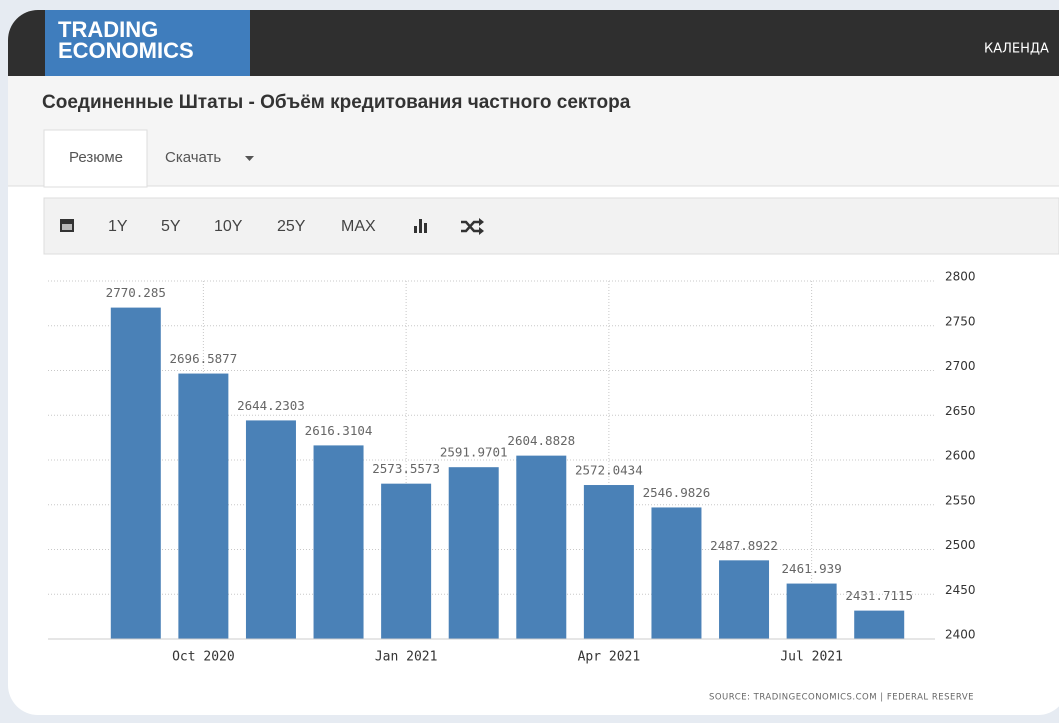 The height and width of the screenshot is (723, 1059). Describe the element at coordinates (960, 366) in the screenshot. I see `y-tick-label: 2700` at that location.